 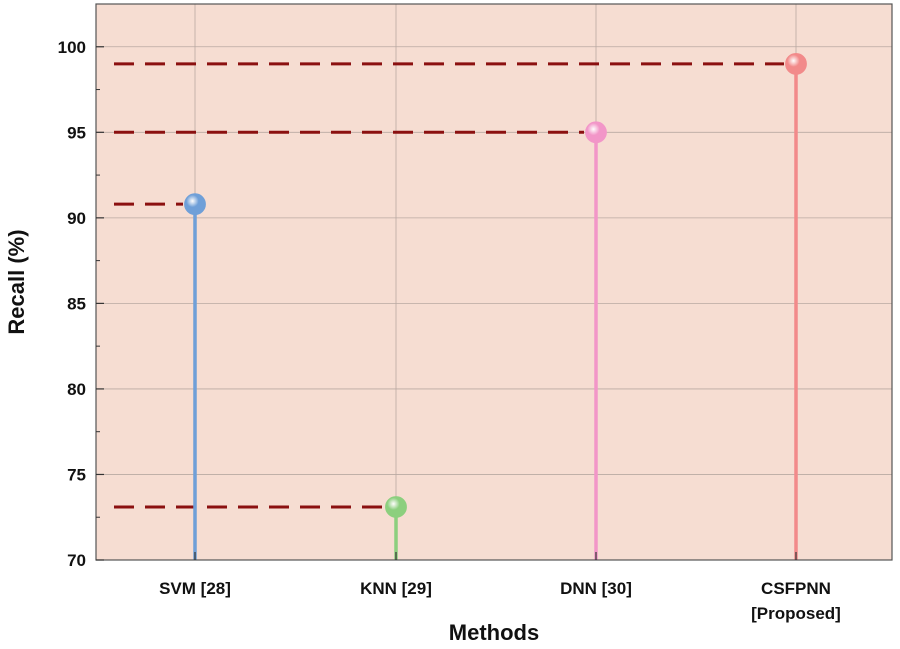 What do you see at coordinates (76, 474) in the screenshot?
I see `y-tick-label: 75` at bounding box center [76, 474].